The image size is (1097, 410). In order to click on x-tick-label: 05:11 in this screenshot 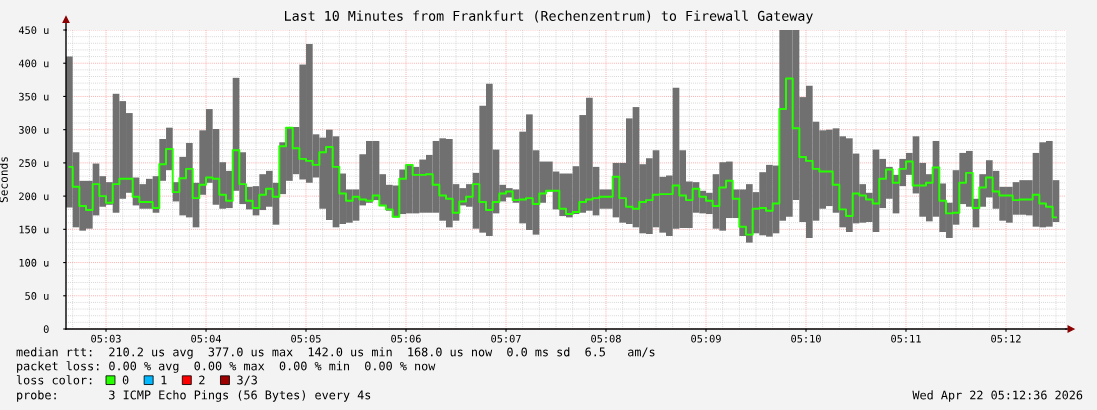, I will do `click(906, 338)`.